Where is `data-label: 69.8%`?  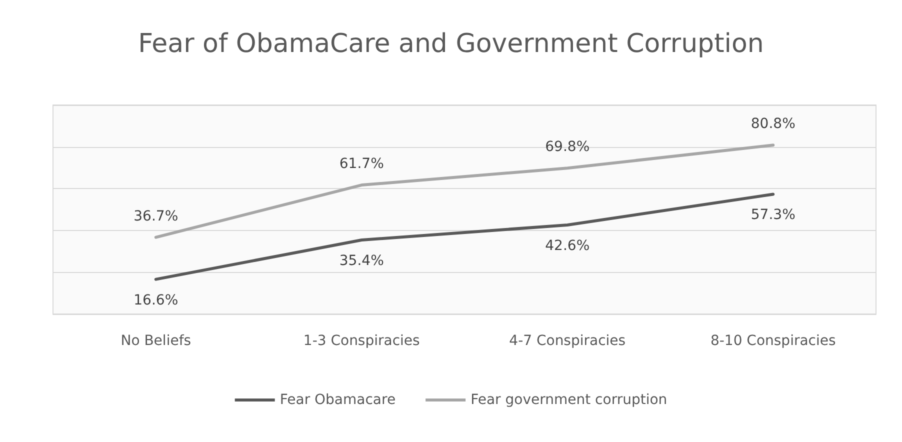 data-label: 69.8% is located at coordinates (567, 147).